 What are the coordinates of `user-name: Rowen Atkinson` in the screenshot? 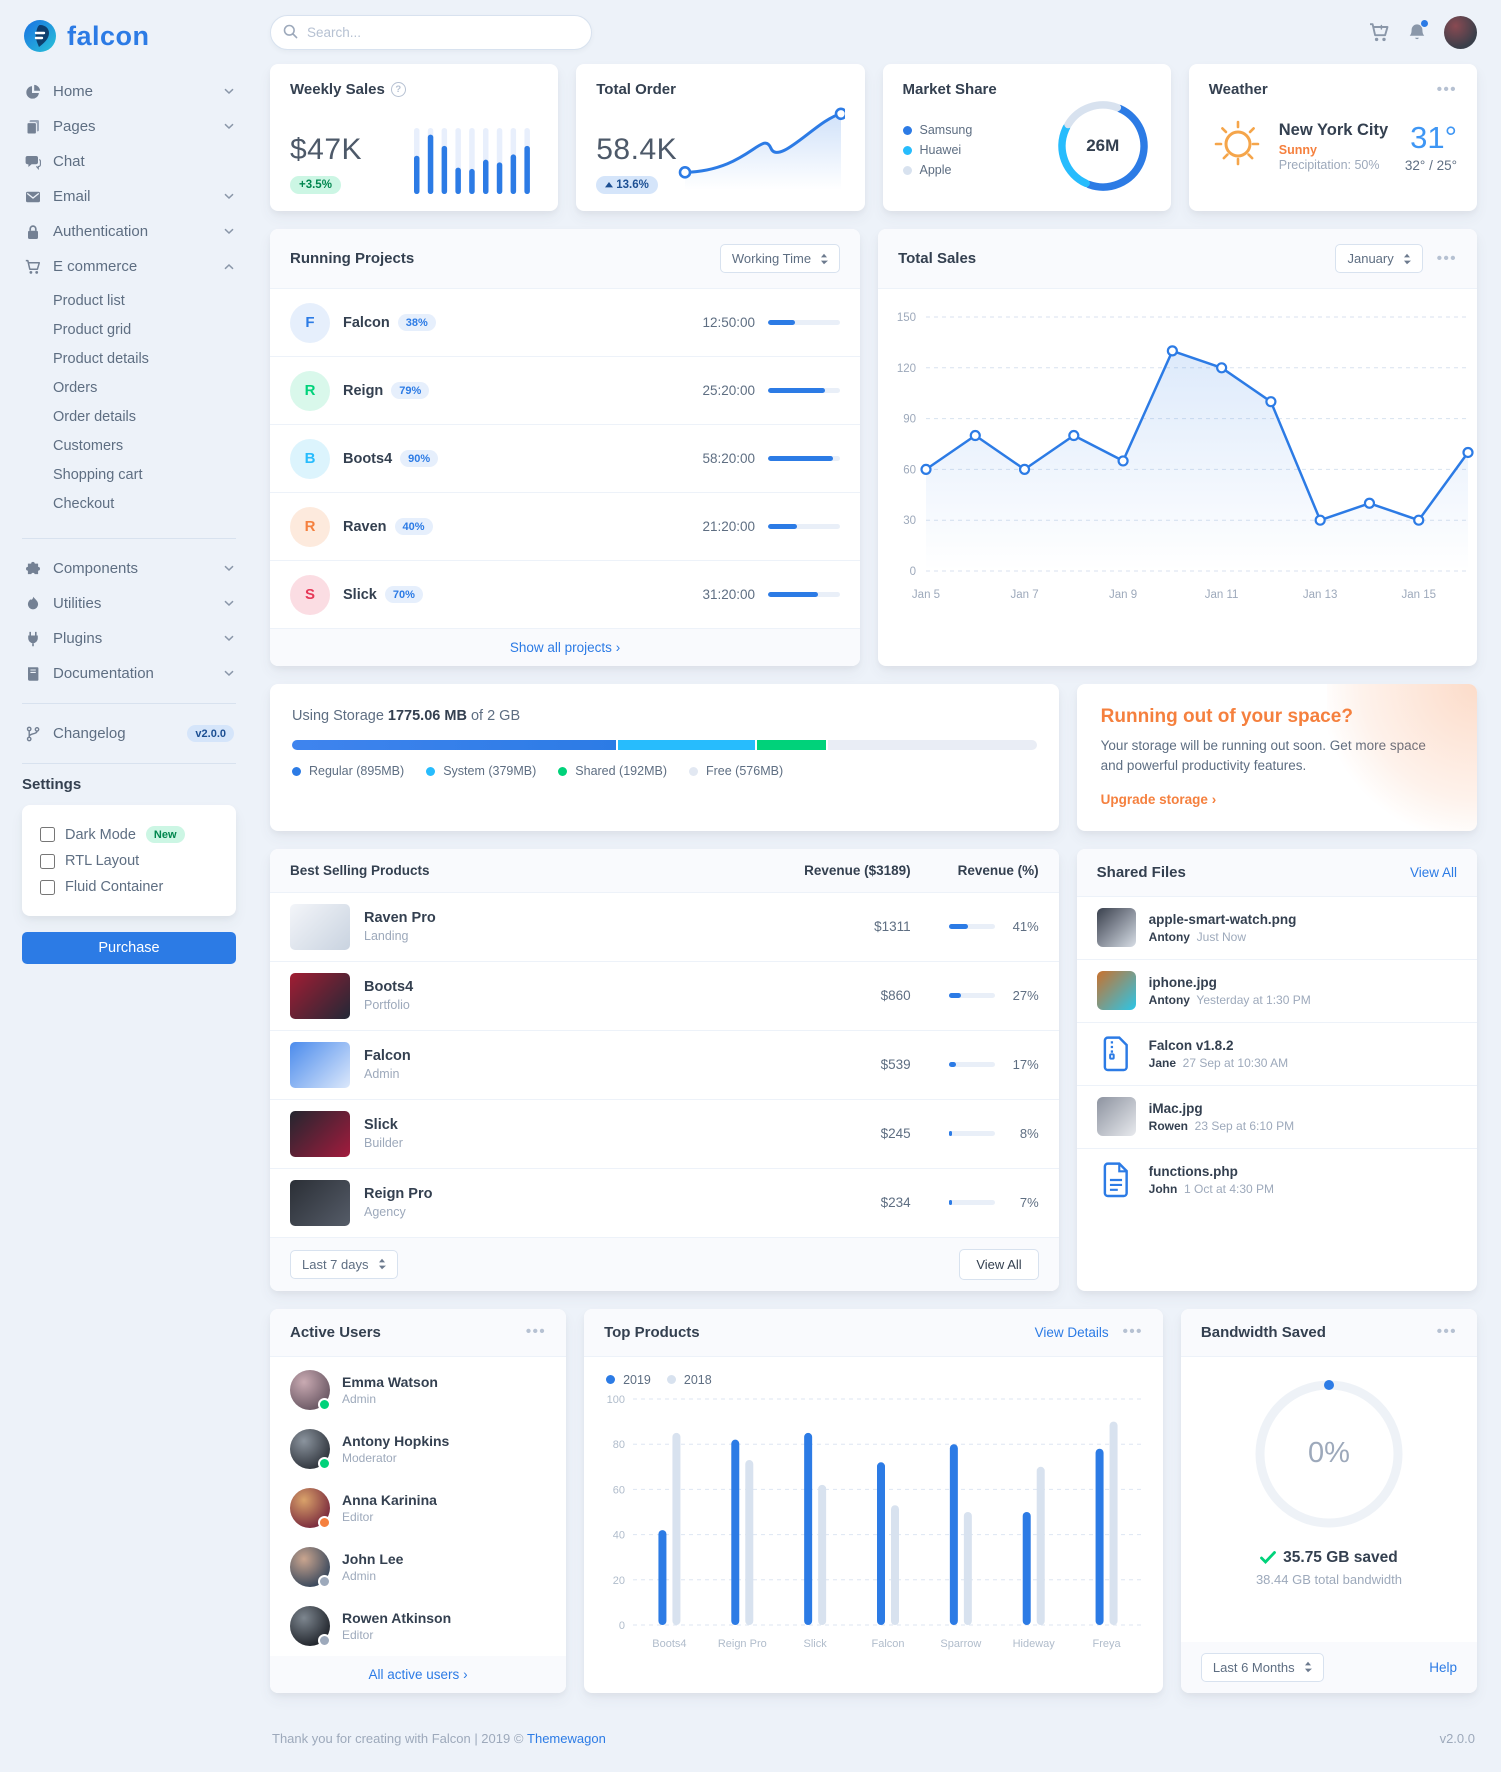 It's located at (397, 1618).